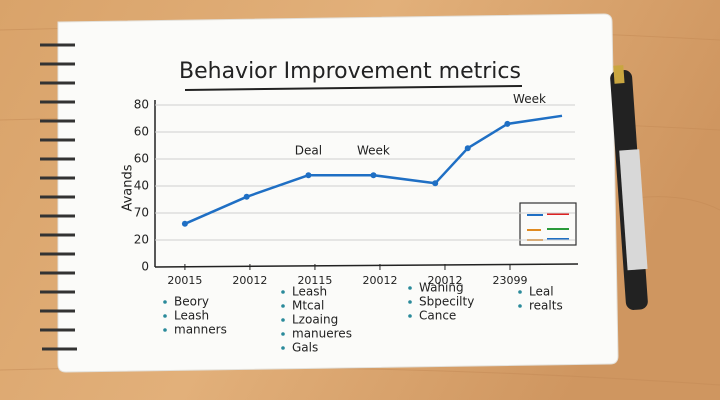 This screenshot has width=720, height=404. I want to click on pen, so click(629, 187).